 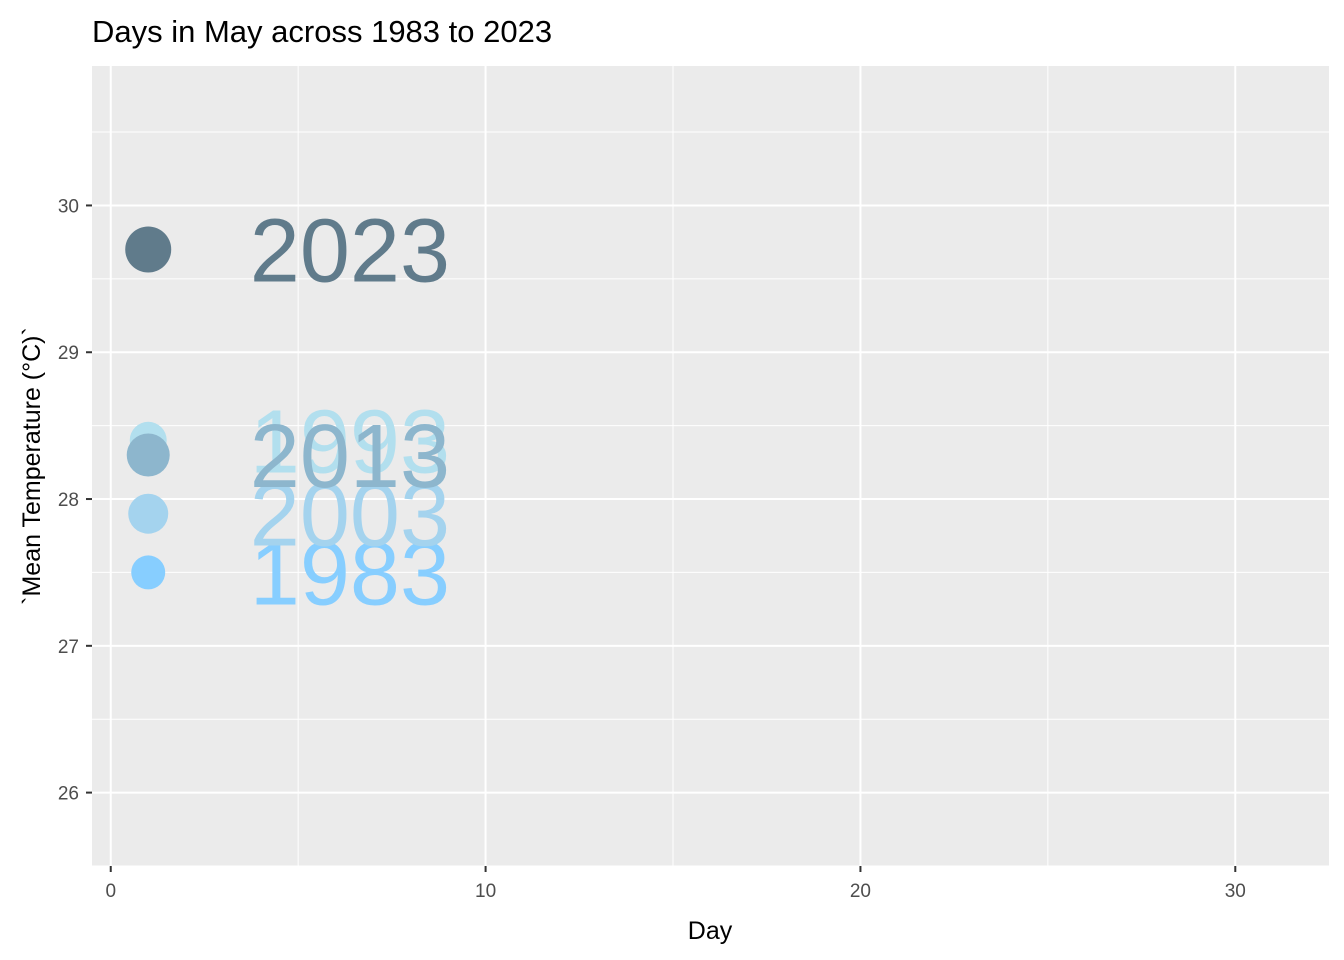 I want to click on point-label-2013: 2013, so click(x=350, y=457).